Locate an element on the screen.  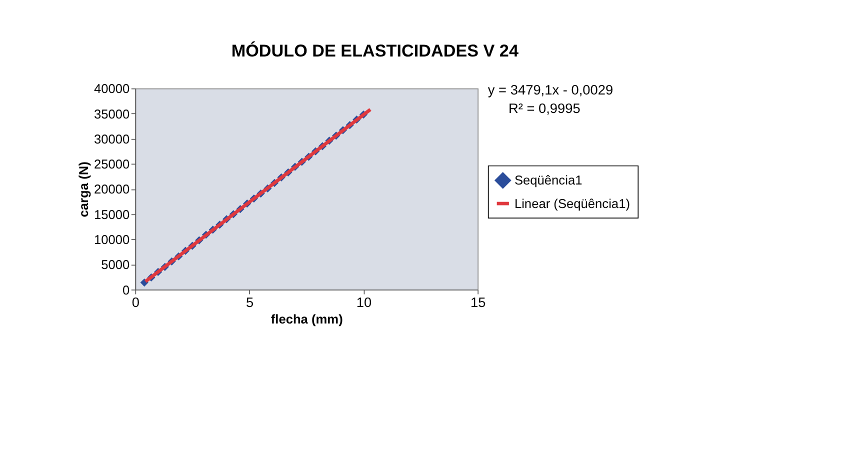
x-tick-label: 0 is located at coordinates (136, 302).